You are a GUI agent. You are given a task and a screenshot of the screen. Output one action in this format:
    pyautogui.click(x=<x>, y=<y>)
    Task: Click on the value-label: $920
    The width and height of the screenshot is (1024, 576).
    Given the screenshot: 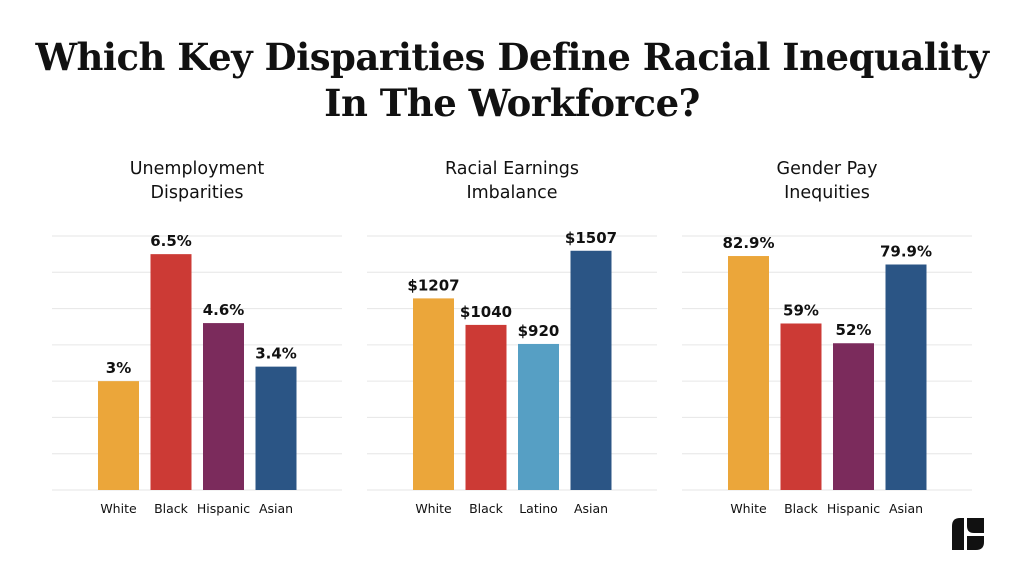 What is the action you would take?
    pyautogui.click(x=539, y=331)
    